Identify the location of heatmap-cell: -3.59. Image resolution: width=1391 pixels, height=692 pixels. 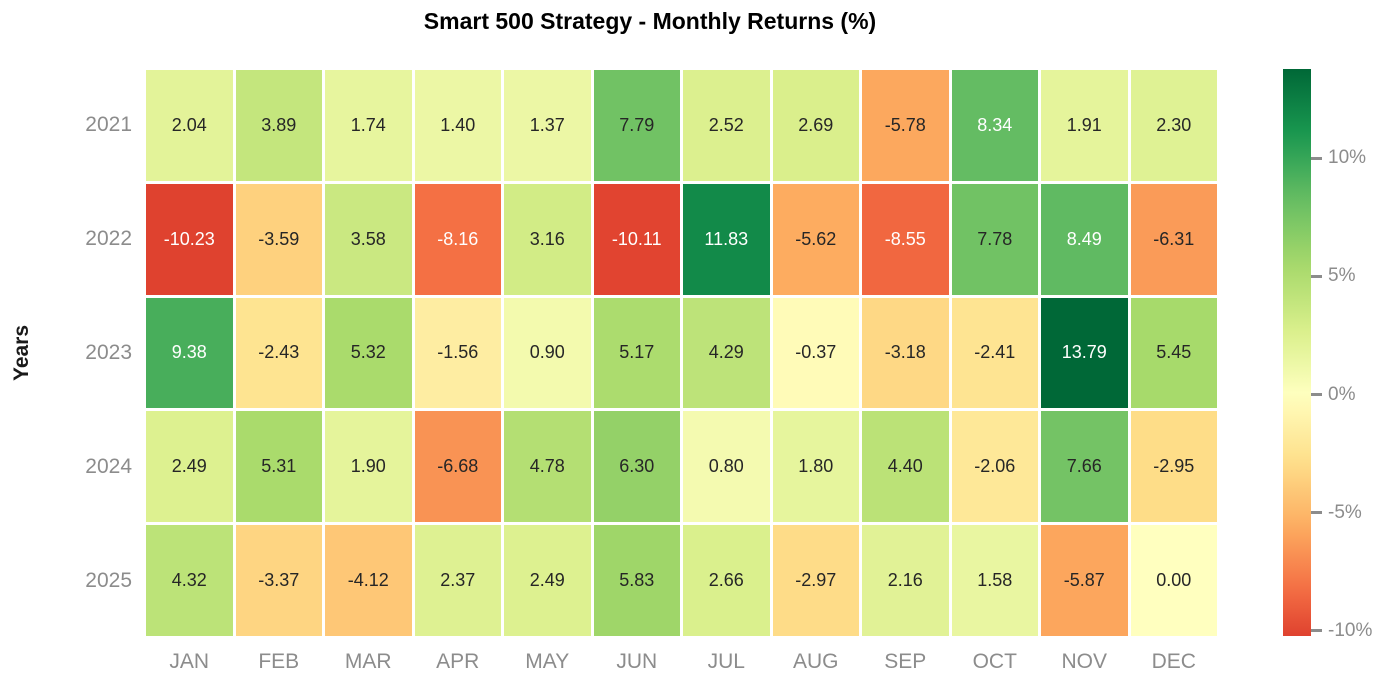
(278, 239).